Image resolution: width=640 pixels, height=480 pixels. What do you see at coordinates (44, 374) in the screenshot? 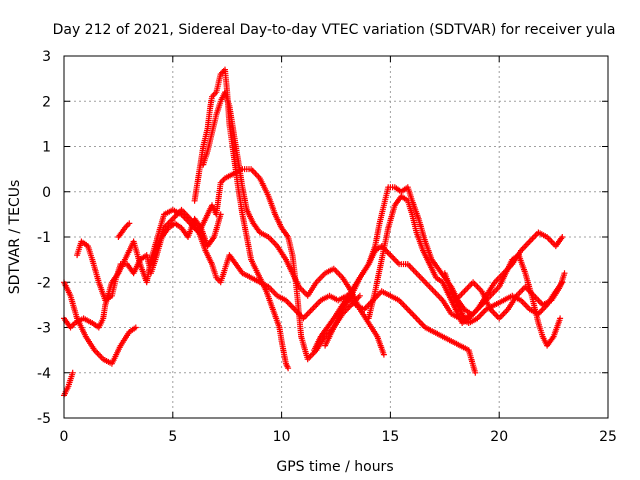
I see `y-tick-label: -4` at bounding box center [44, 374].